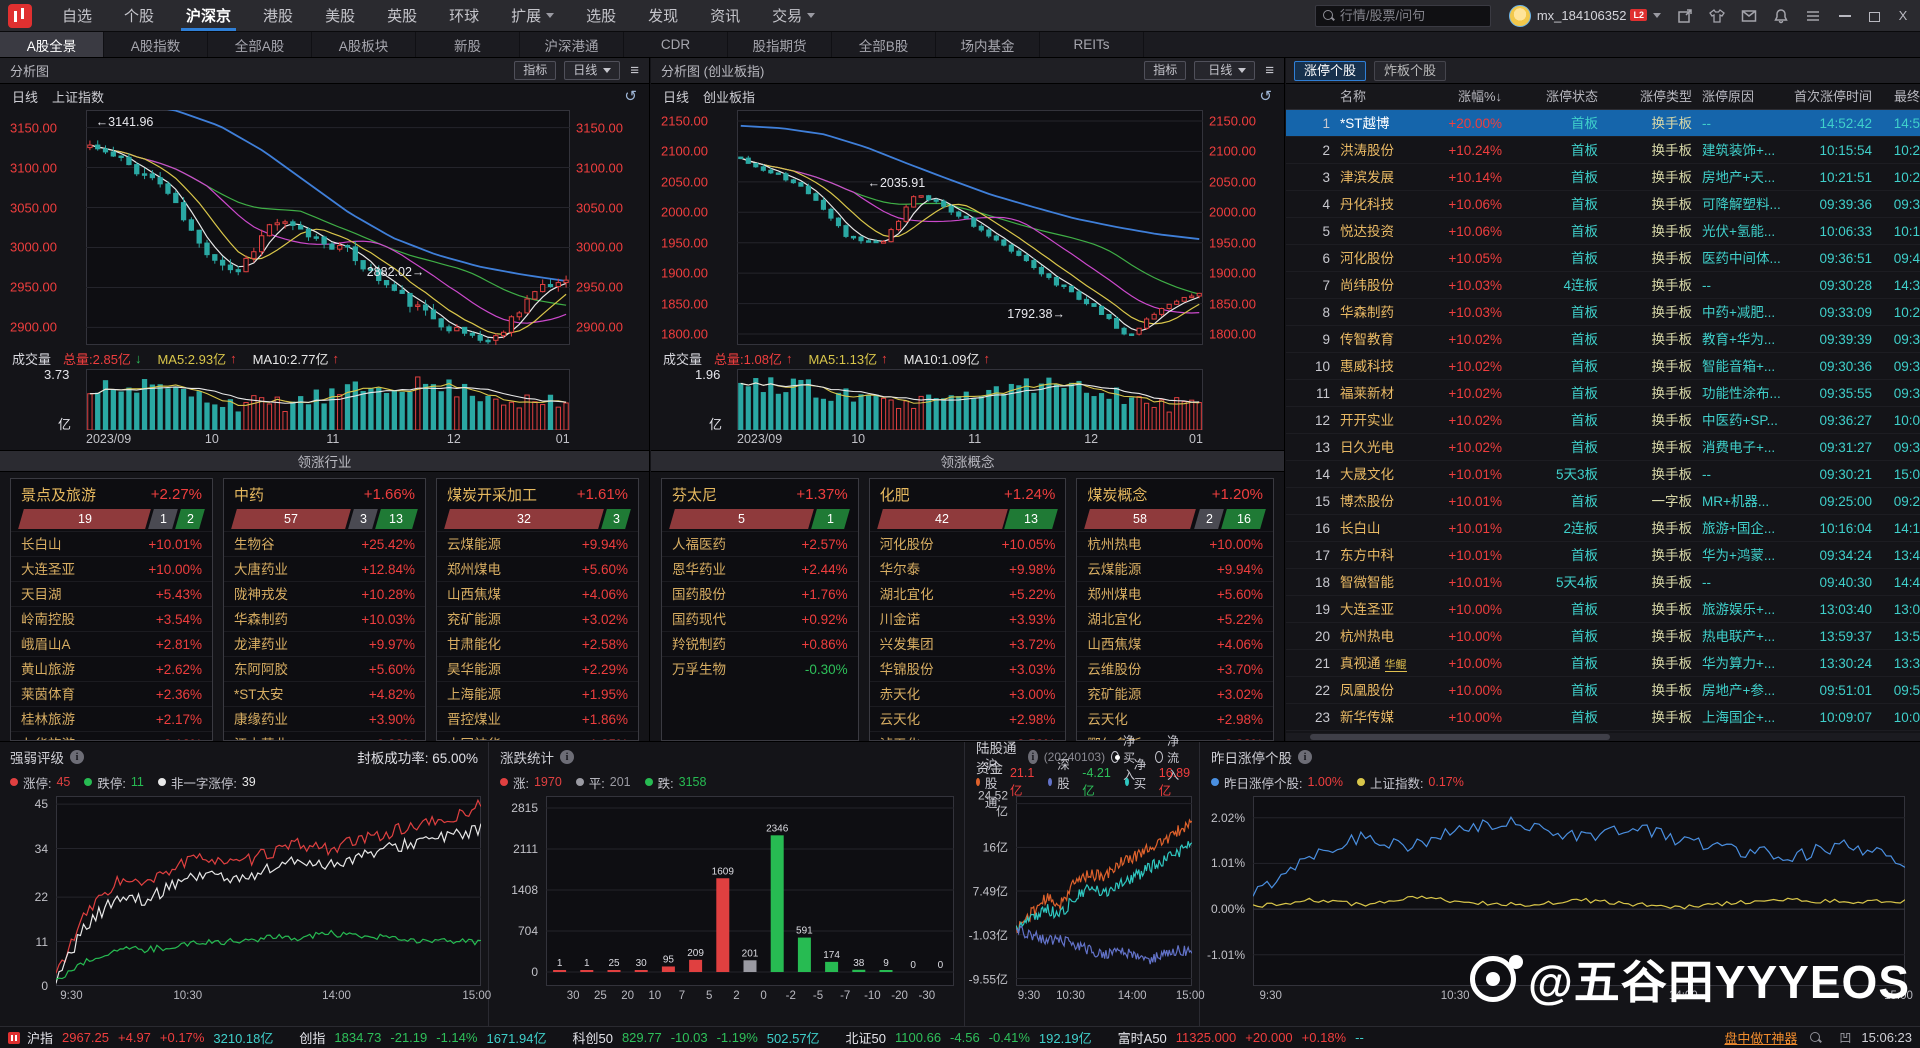  Describe the element at coordinates (1603, 582) in the screenshot. I see `table-row: 18 智微智能 +10.01% 5天4板 换手板 -- 09:40:30 14:4` at that location.